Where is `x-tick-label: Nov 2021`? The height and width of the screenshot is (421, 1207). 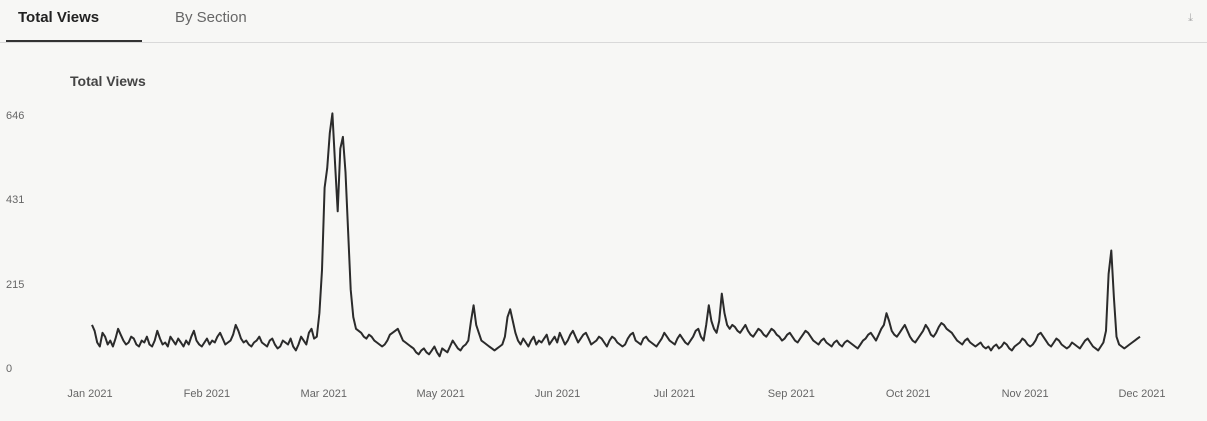 x-tick-label: Nov 2021 is located at coordinates (1025, 394).